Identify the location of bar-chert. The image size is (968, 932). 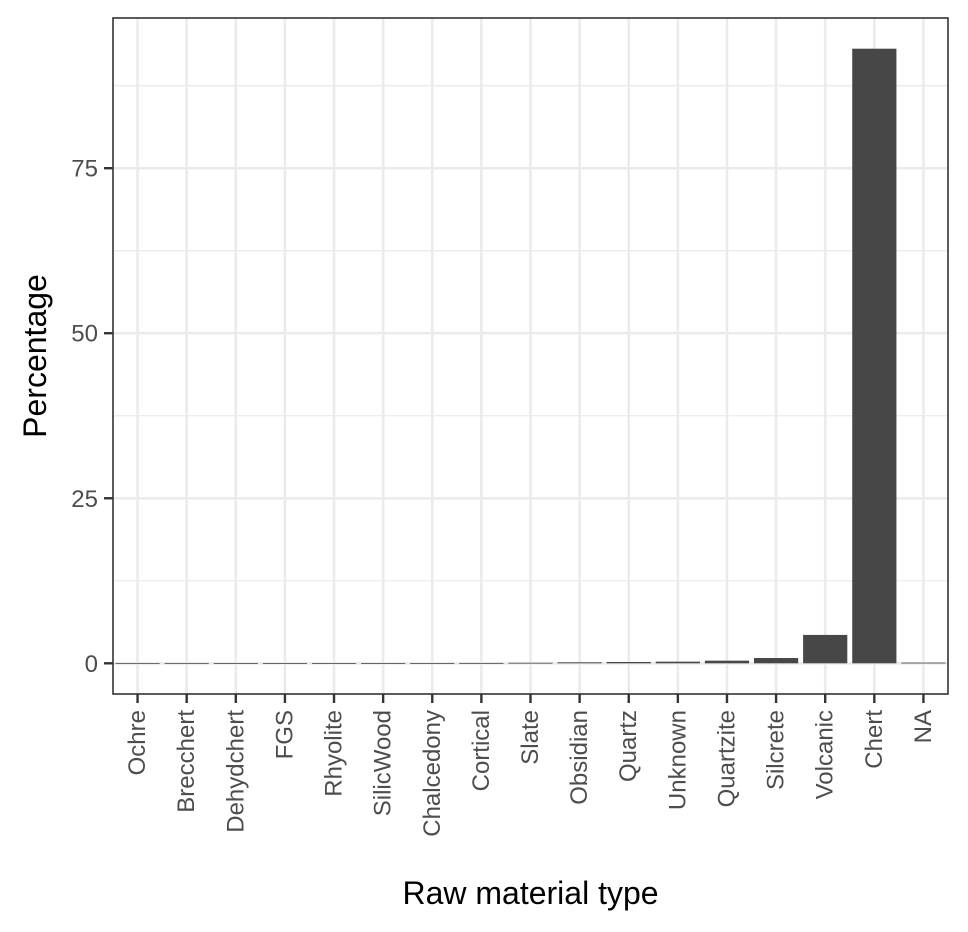
(874, 356).